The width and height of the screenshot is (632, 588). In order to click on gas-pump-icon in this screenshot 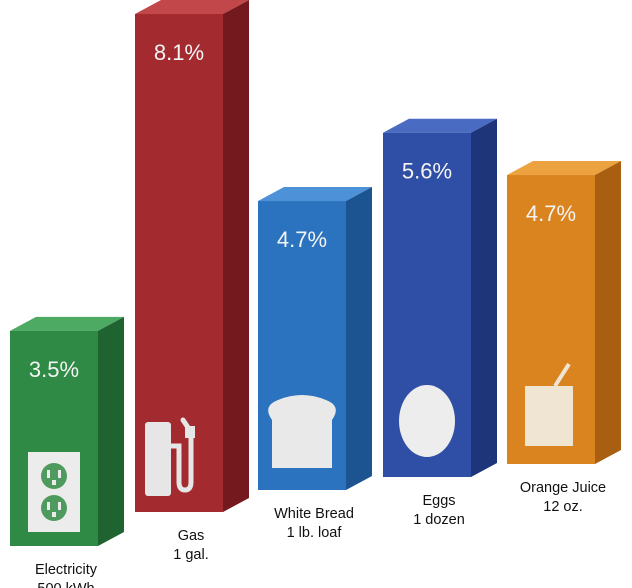, I will do `click(170, 456)`.